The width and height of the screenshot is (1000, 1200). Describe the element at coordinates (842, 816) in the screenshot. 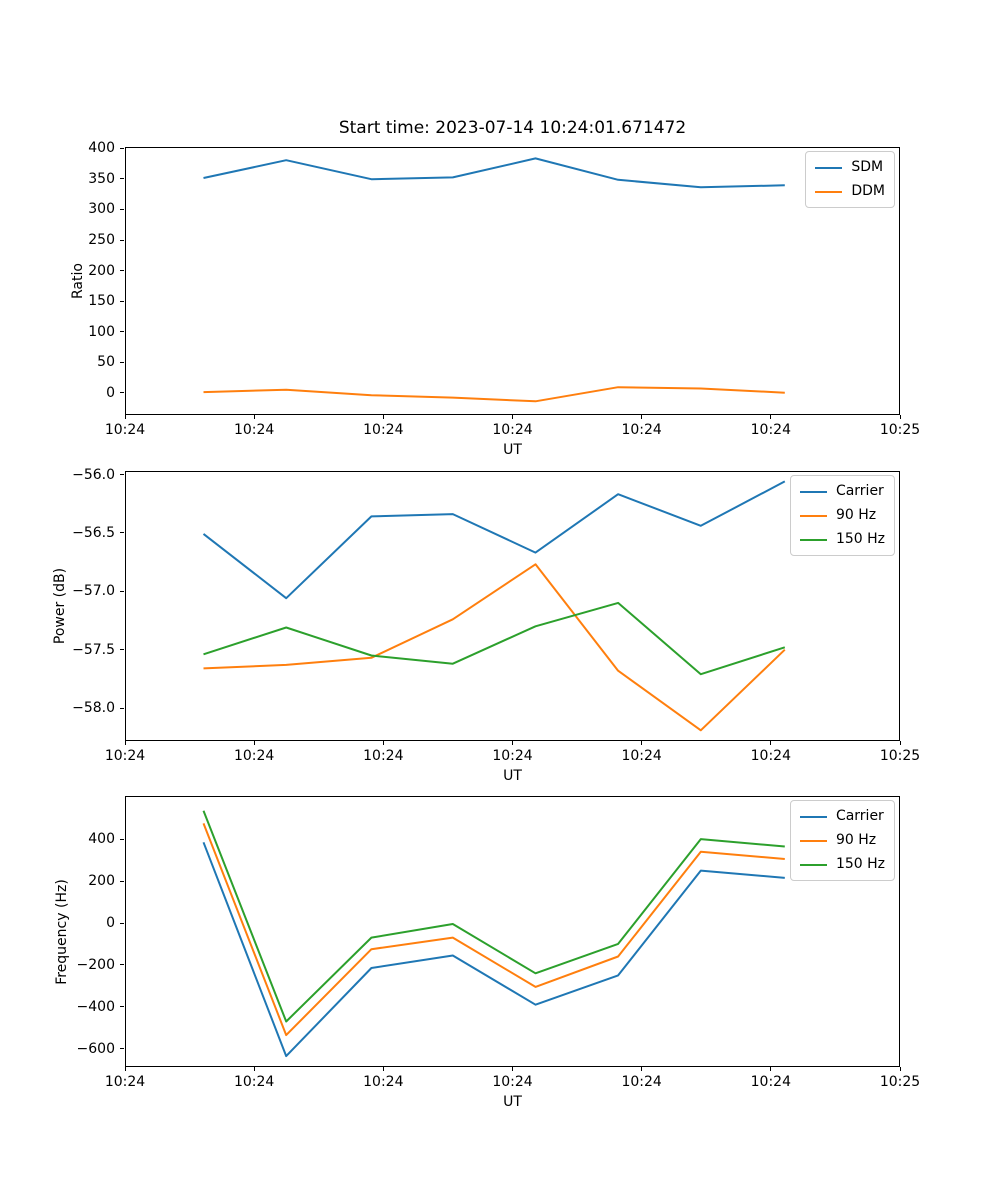

I see `legend-entry-carrier: Carrier` at that location.